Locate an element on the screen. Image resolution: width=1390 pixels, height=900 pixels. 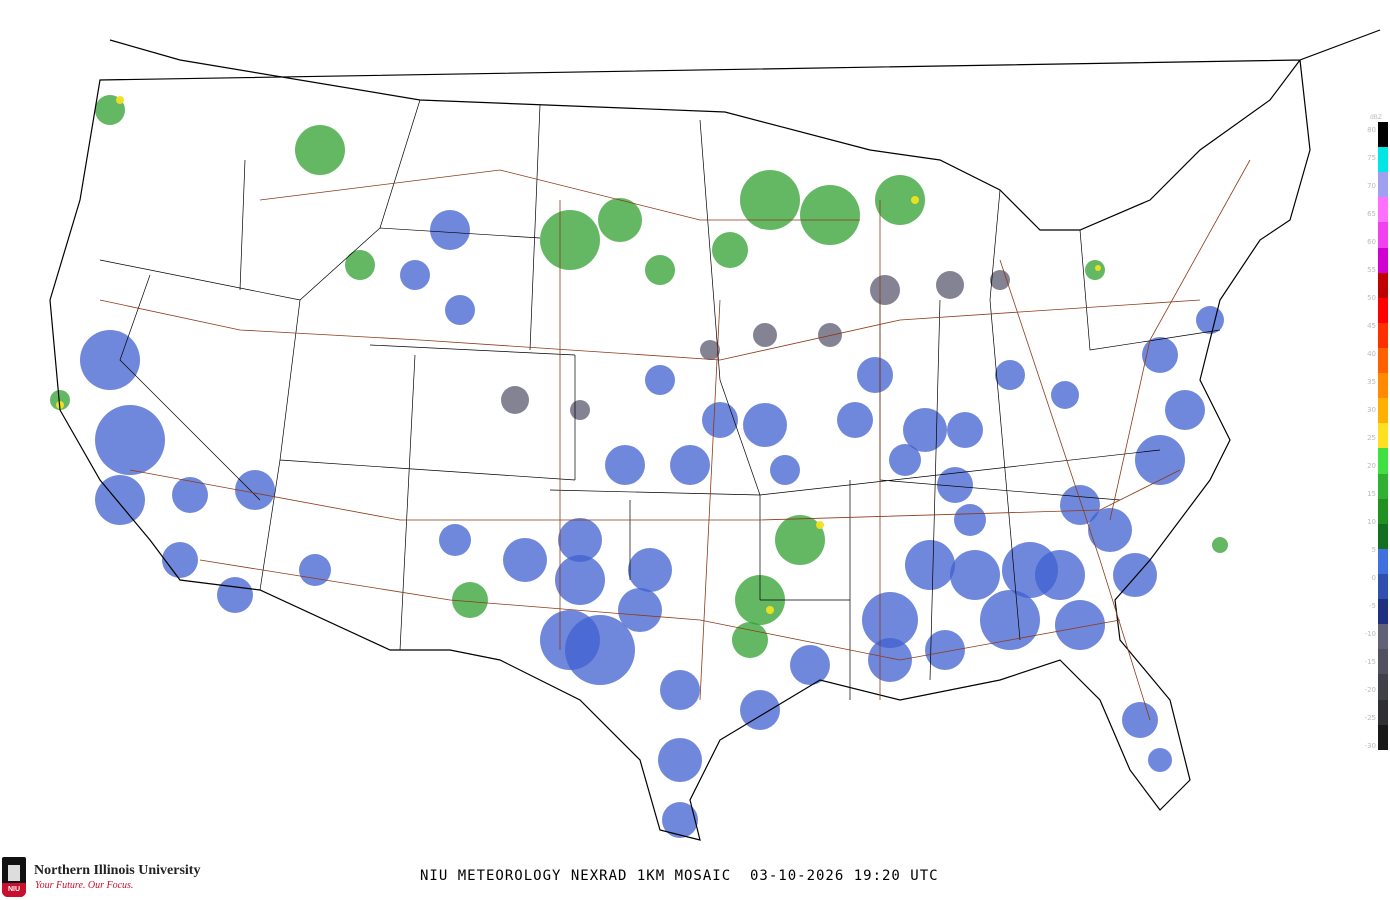
legend-label: 25 is located at coordinates (1371, 438).